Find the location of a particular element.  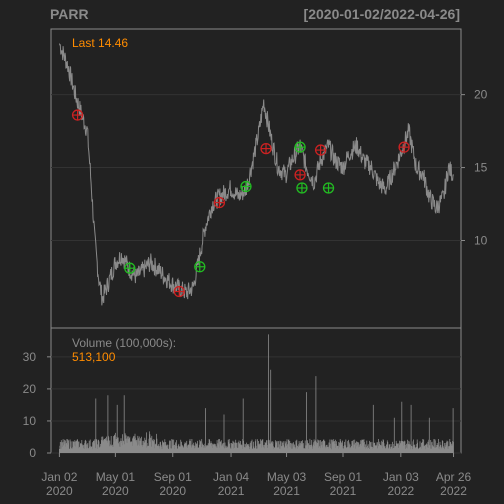

chart-symbol: PARR is located at coordinates (69, 14).